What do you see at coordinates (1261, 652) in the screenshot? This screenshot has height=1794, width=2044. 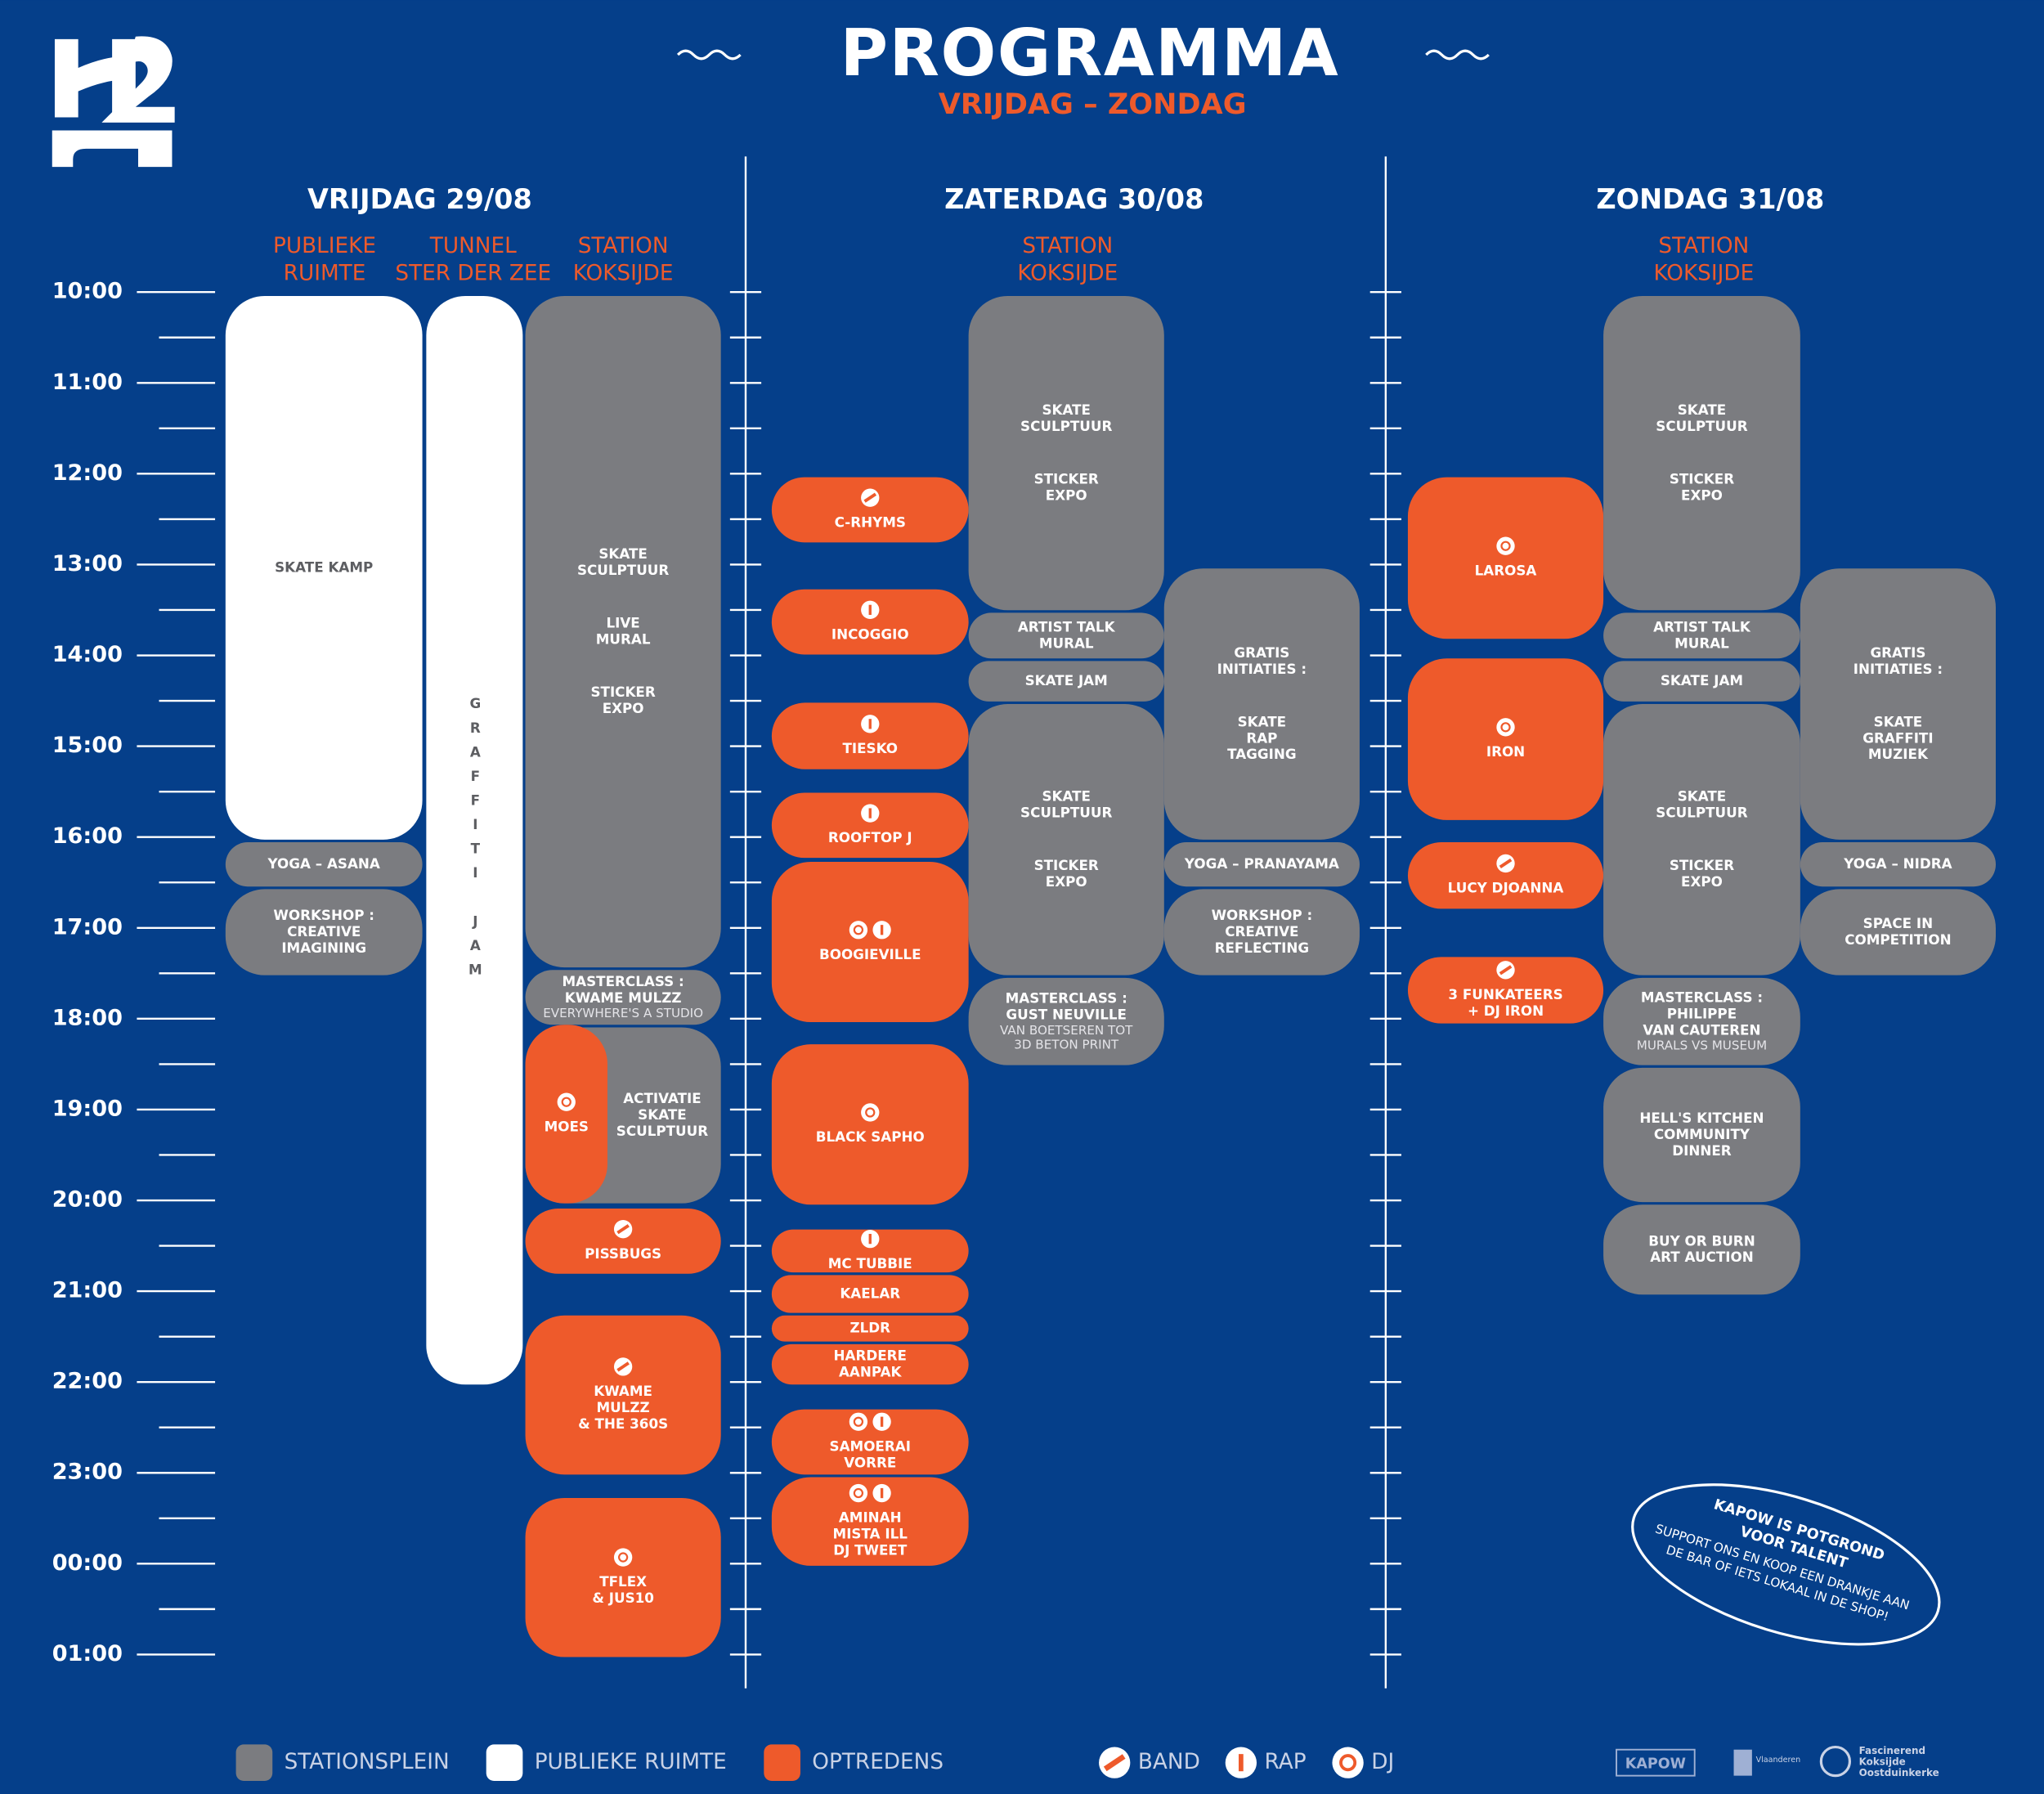 I see `event-label: GRATIS` at bounding box center [1261, 652].